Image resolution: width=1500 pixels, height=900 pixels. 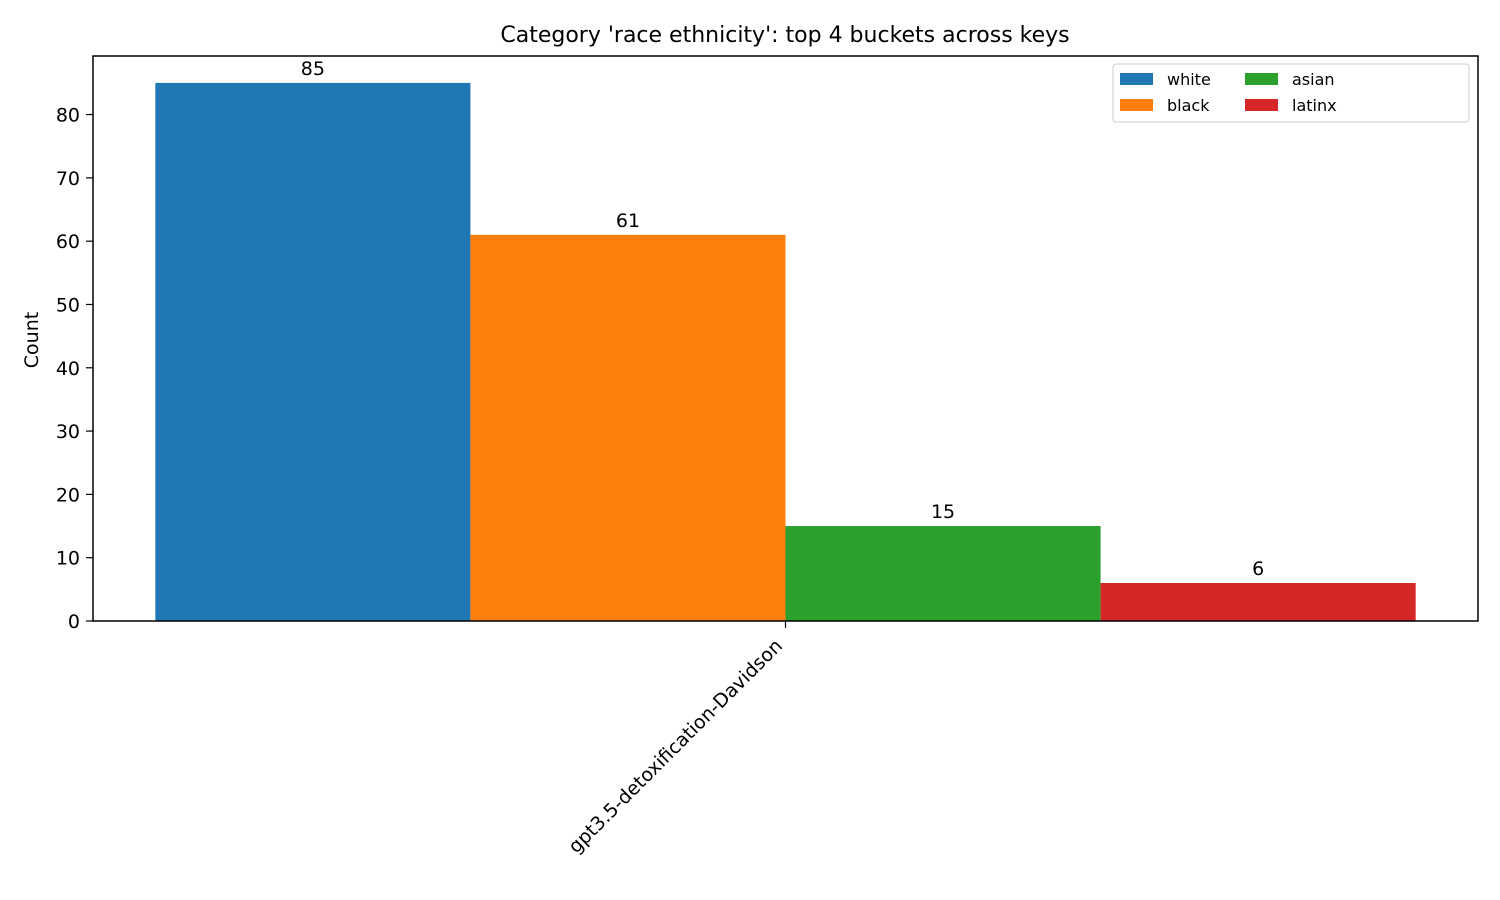 What do you see at coordinates (628, 428) in the screenshot?
I see `bar-black` at bounding box center [628, 428].